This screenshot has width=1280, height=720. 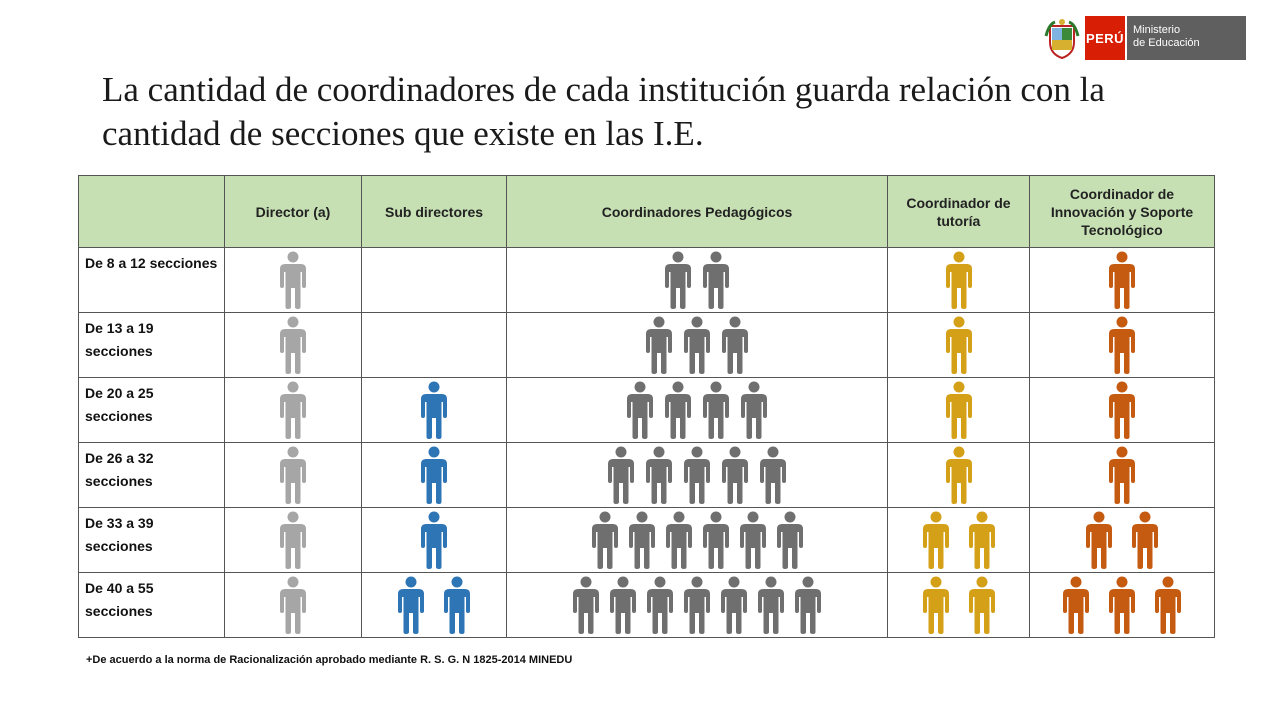 I want to click on header-coordinadores-pedagogicos: Coordinadores Pedagógicos, so click(x=697, y=211).